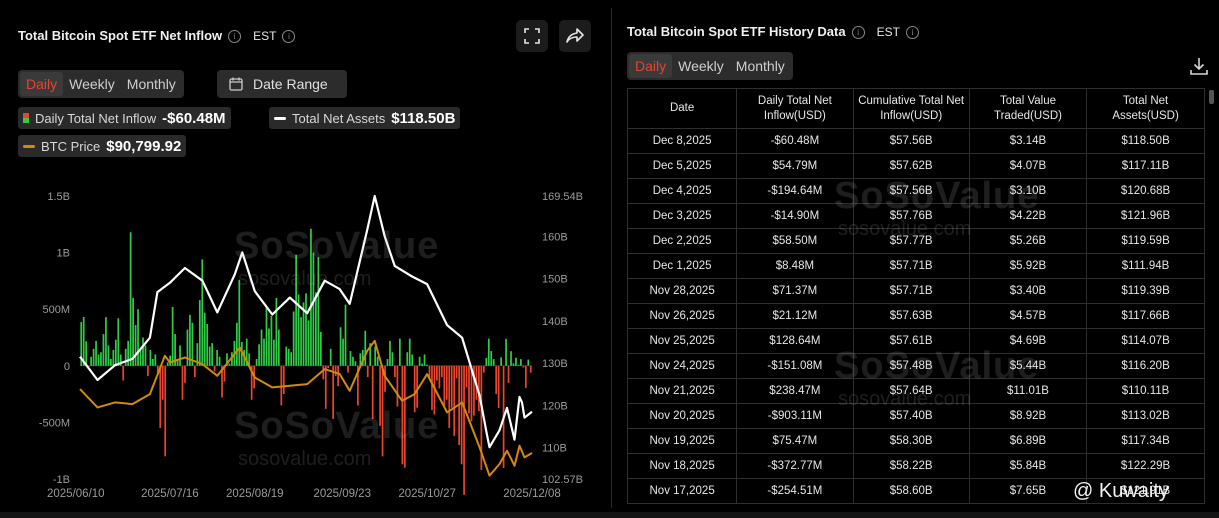  What do you see at coordinates (795, 216) in the screenshot?
I see `cell-inflow: -$14.90M` at bounding box center [795, 216].